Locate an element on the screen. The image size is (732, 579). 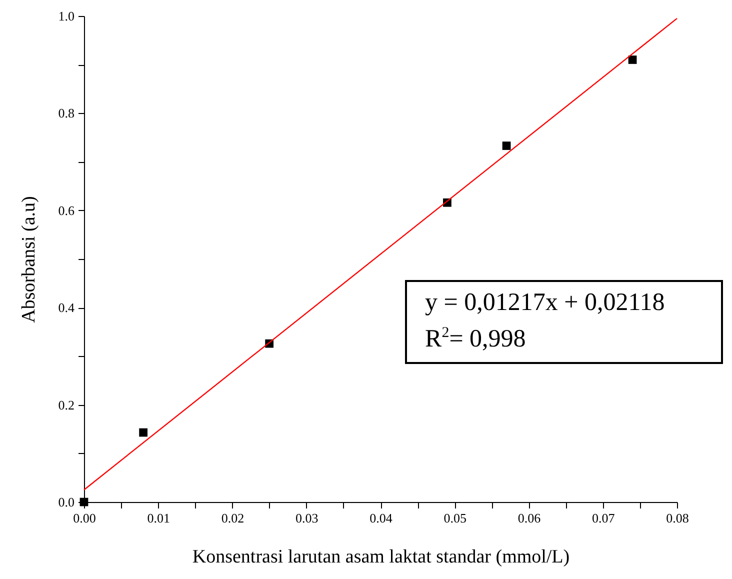
y-tick-label: 0.0 is located at coordinates (66, 502).